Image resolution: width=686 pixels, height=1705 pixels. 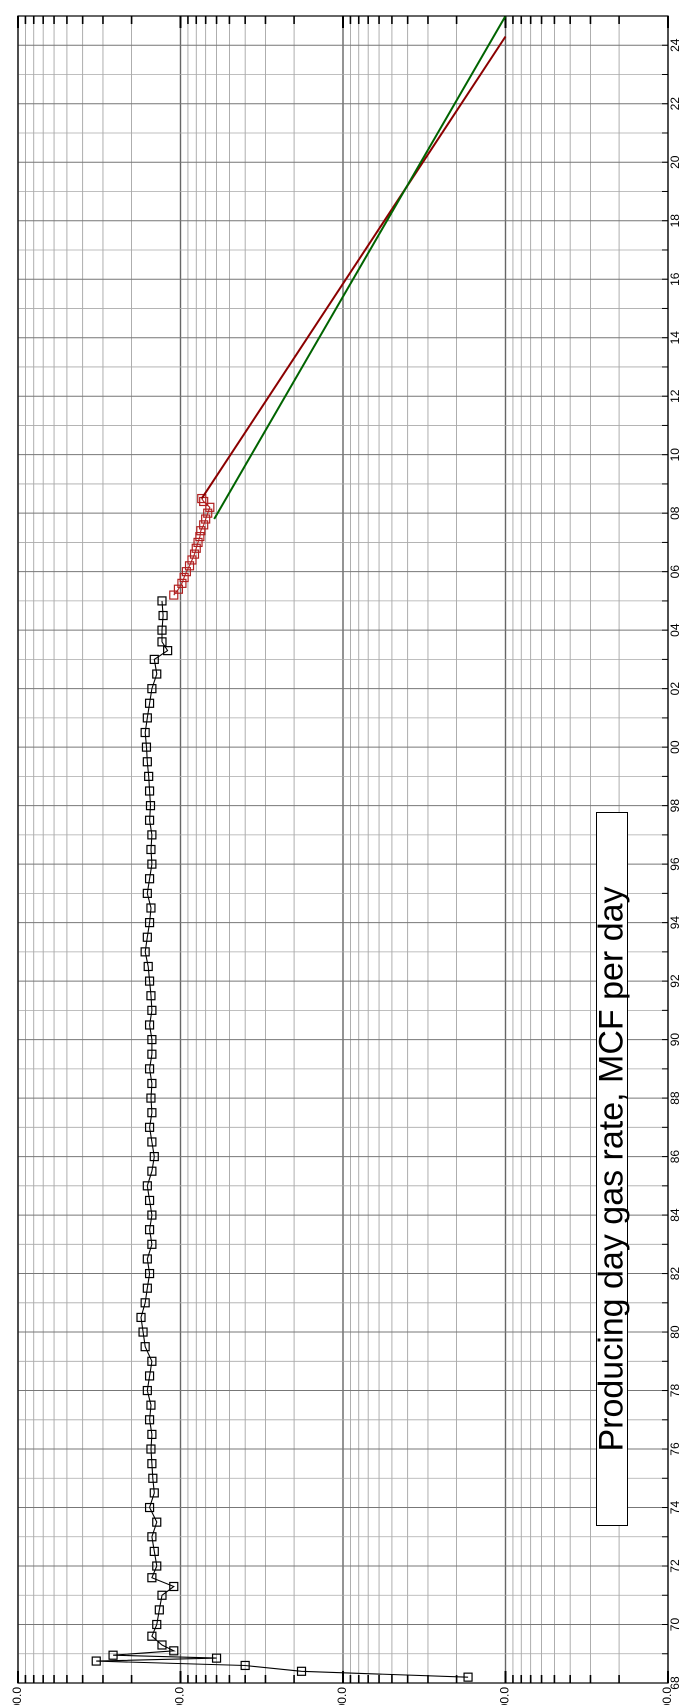 I want to click on x-tick-label: 02, so click(x=675, y=689).